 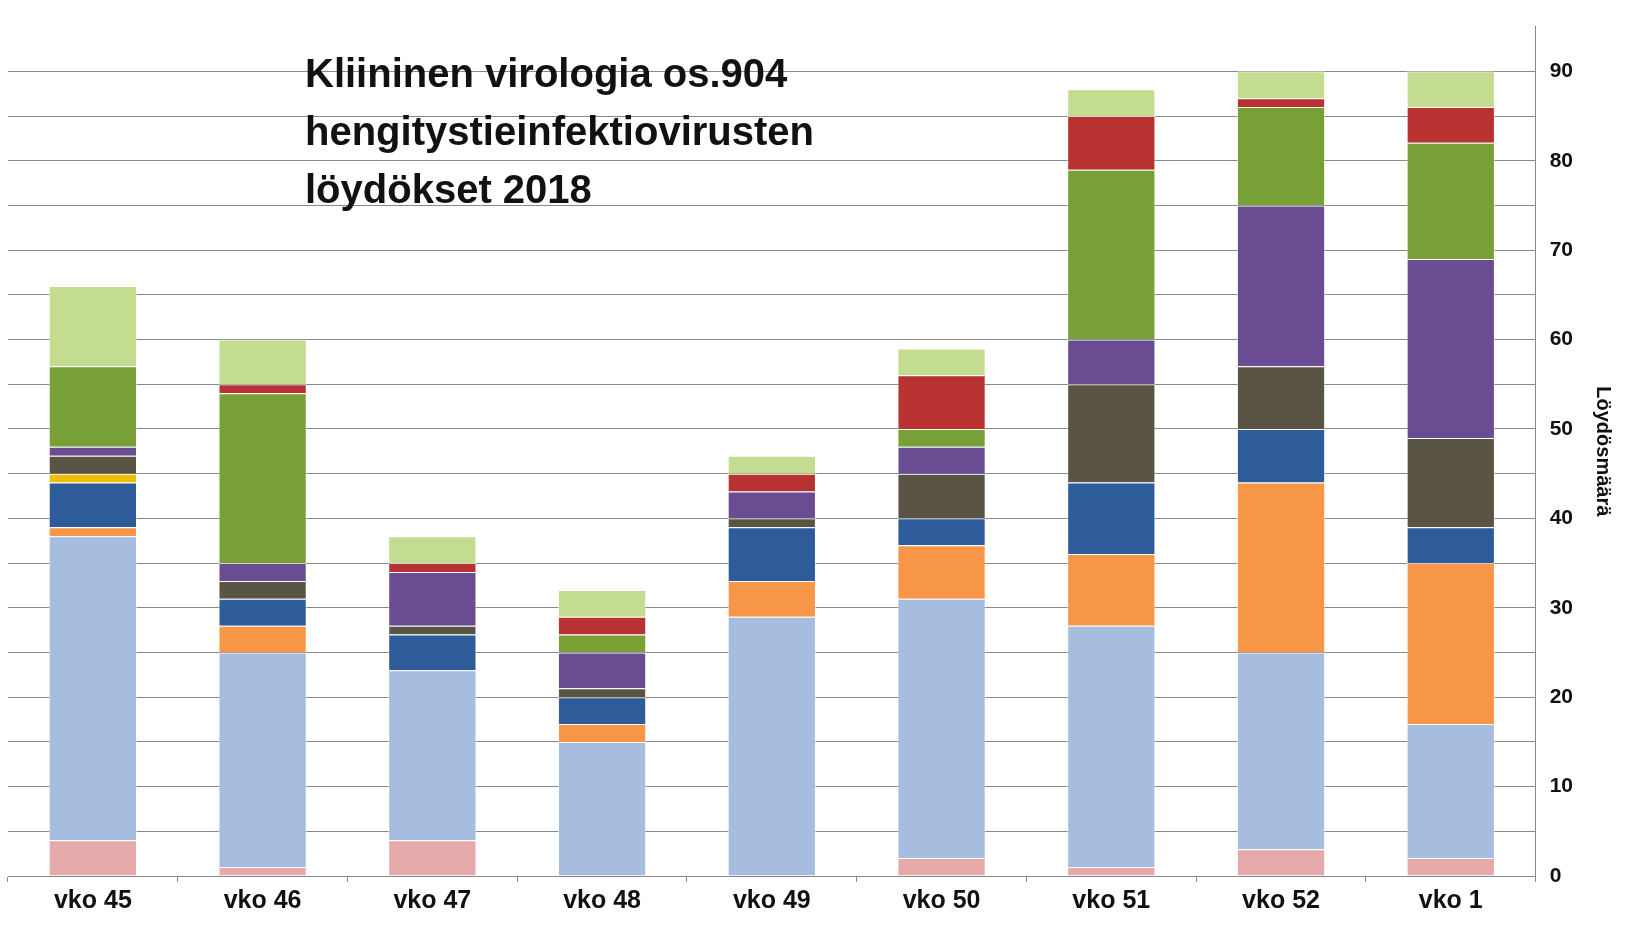 What do you see at coordinates (1450, 898) in the screenshot?
I see `x-tick-label: vko 1` at bounding box center [1450, 898].